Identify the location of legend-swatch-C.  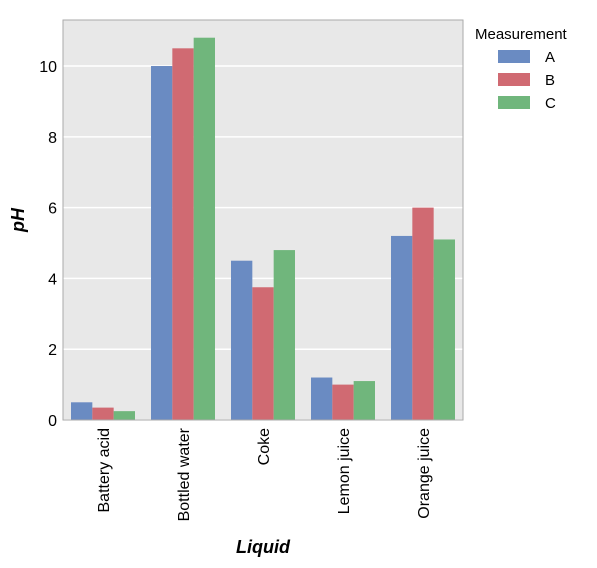
(514, 102).